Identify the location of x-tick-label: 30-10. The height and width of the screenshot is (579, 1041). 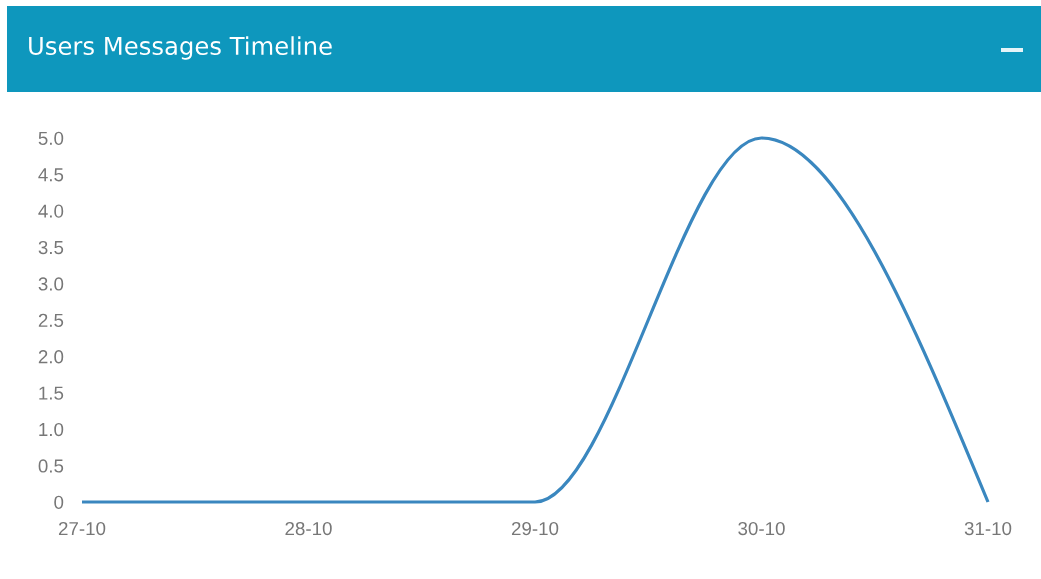
(761, 528).